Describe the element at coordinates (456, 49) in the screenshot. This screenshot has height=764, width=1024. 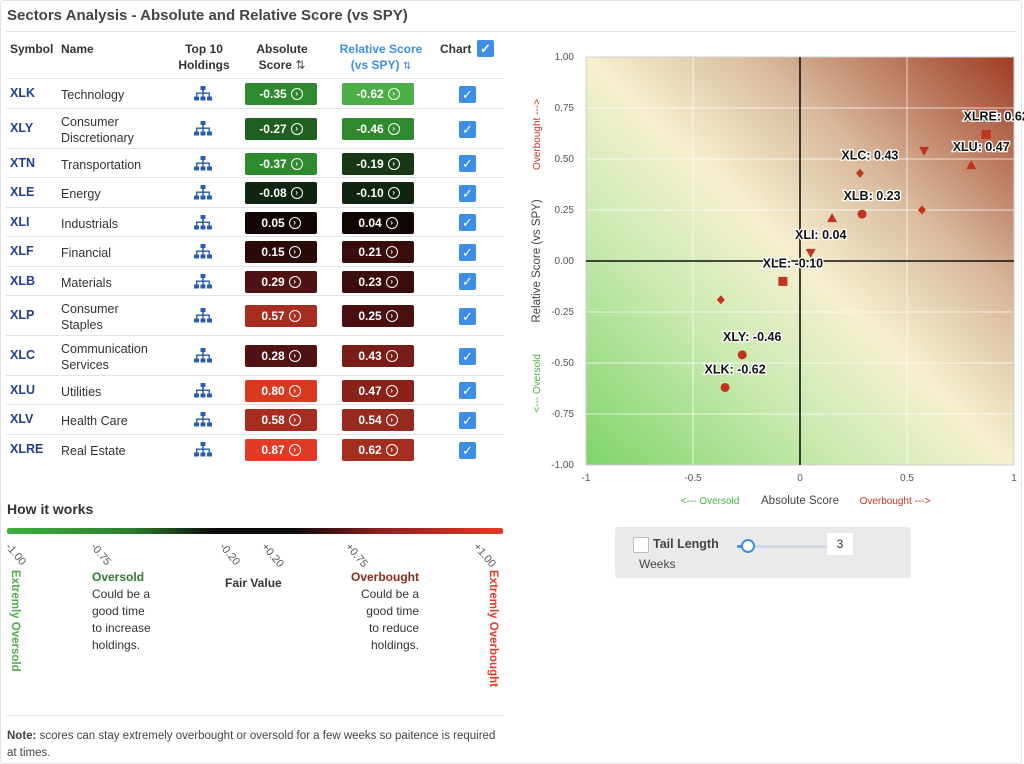
I see `header-chart: Chart` at that location.